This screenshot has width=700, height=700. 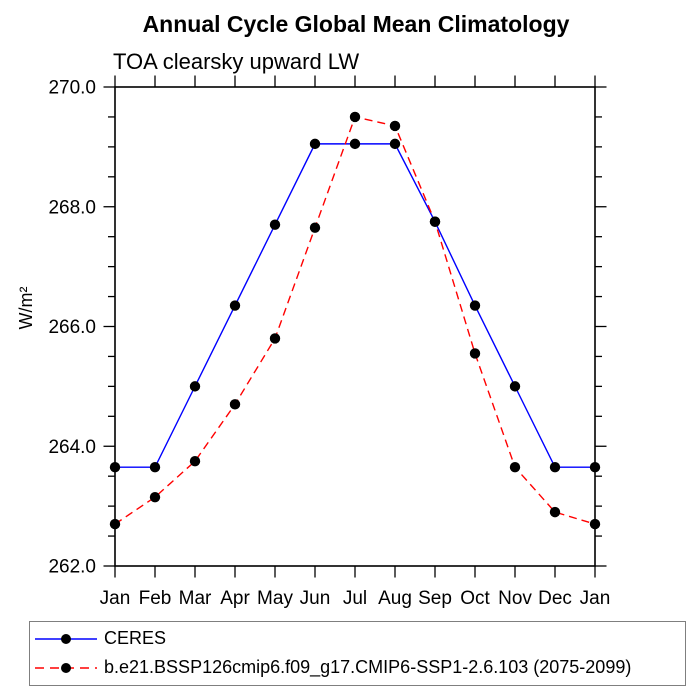 What do you see at coordinates (315, 227) in the screenshot?
I see `data-point-series1-Jun` at bounding box center [315, 227].